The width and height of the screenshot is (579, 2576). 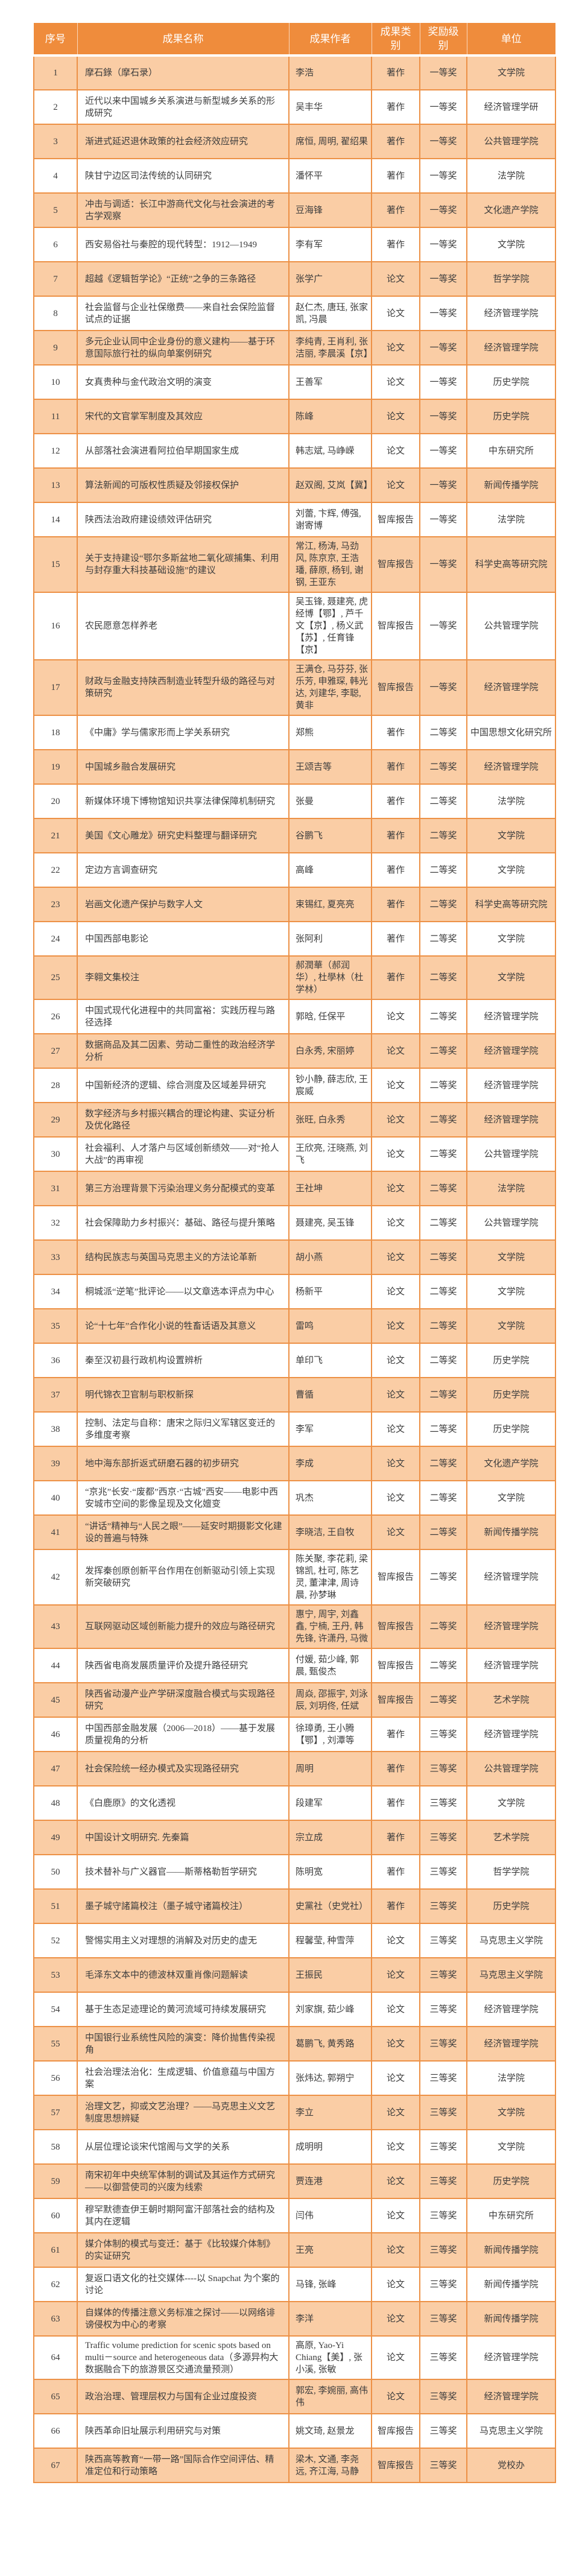 I want to click on cell-no: 15, so click(x=55, y=564).